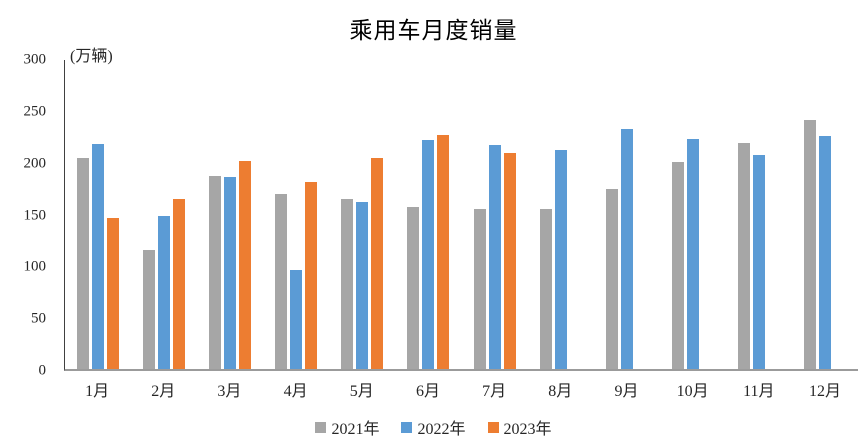  Describe the element at coordinates (347, 284) in the screenshot. I see `bar-2021年-5月` at that location.